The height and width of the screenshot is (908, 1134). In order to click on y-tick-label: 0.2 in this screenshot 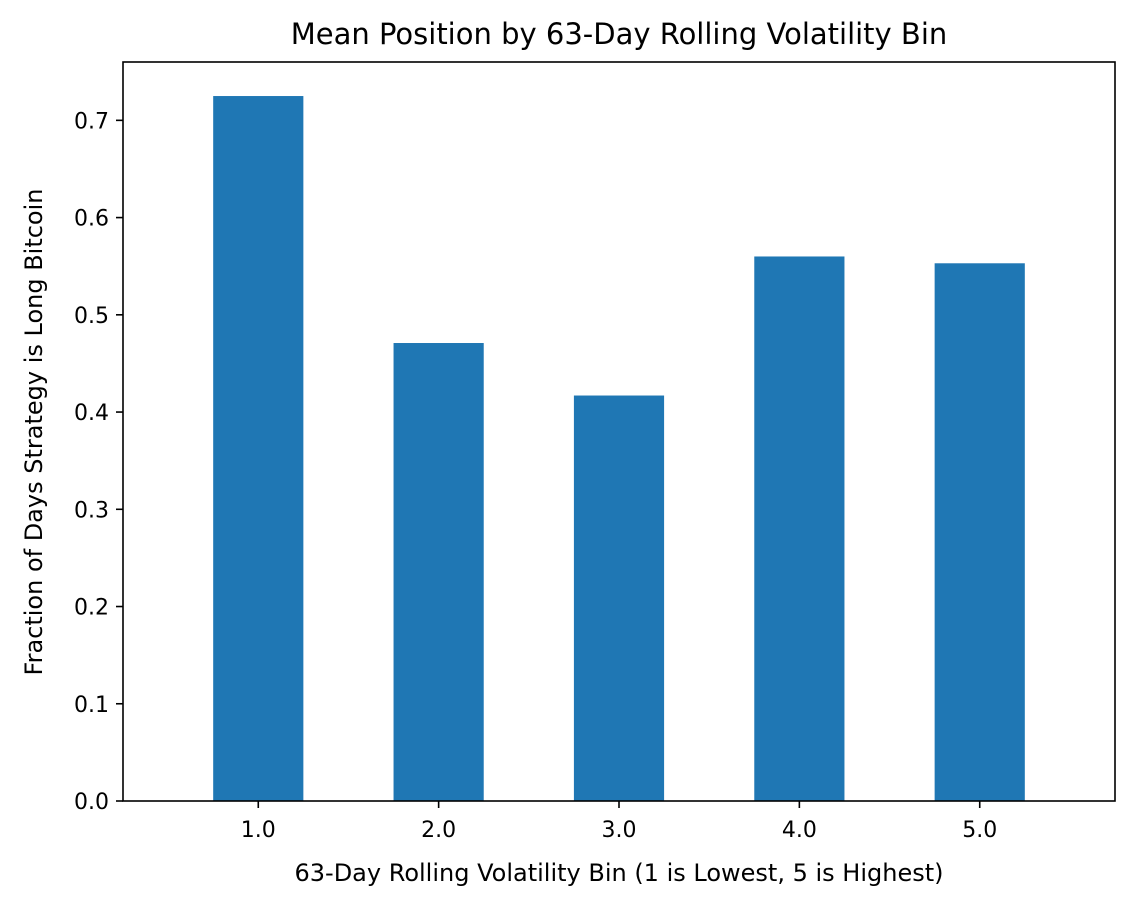, I will do `click(91, 608)`.